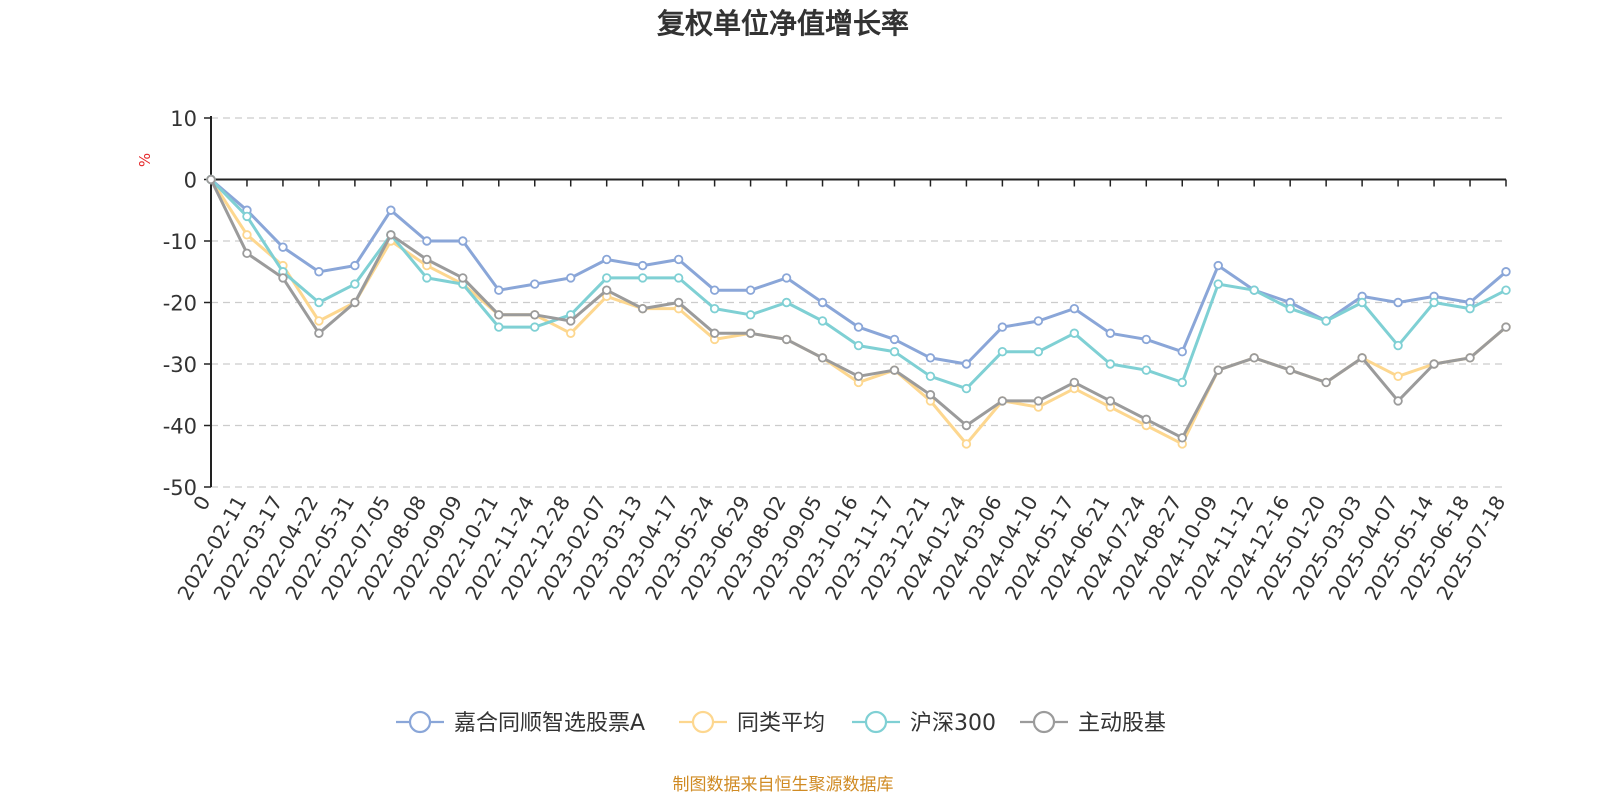 The width and height of the screenshot is (1600, 800). I want to click on legend-item: 同类平均, so click(752, 723).